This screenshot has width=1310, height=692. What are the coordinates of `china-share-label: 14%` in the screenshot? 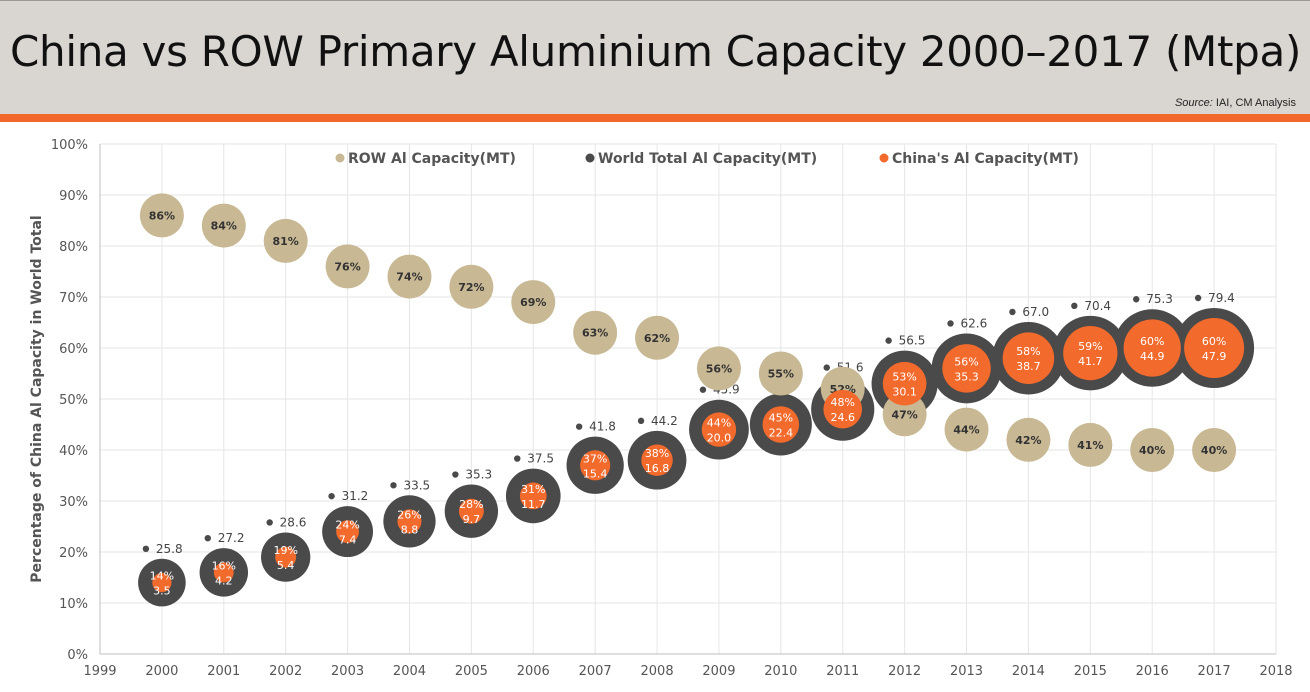 It's located at (162, 576).